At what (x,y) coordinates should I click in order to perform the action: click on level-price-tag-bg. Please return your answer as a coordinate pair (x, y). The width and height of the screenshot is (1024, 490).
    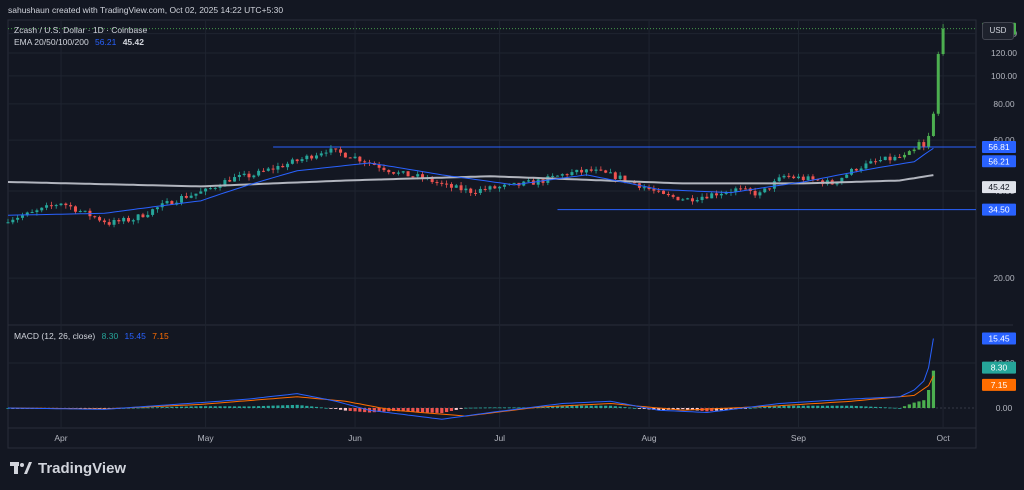
    Looking at the image, I should click on (999, 146).